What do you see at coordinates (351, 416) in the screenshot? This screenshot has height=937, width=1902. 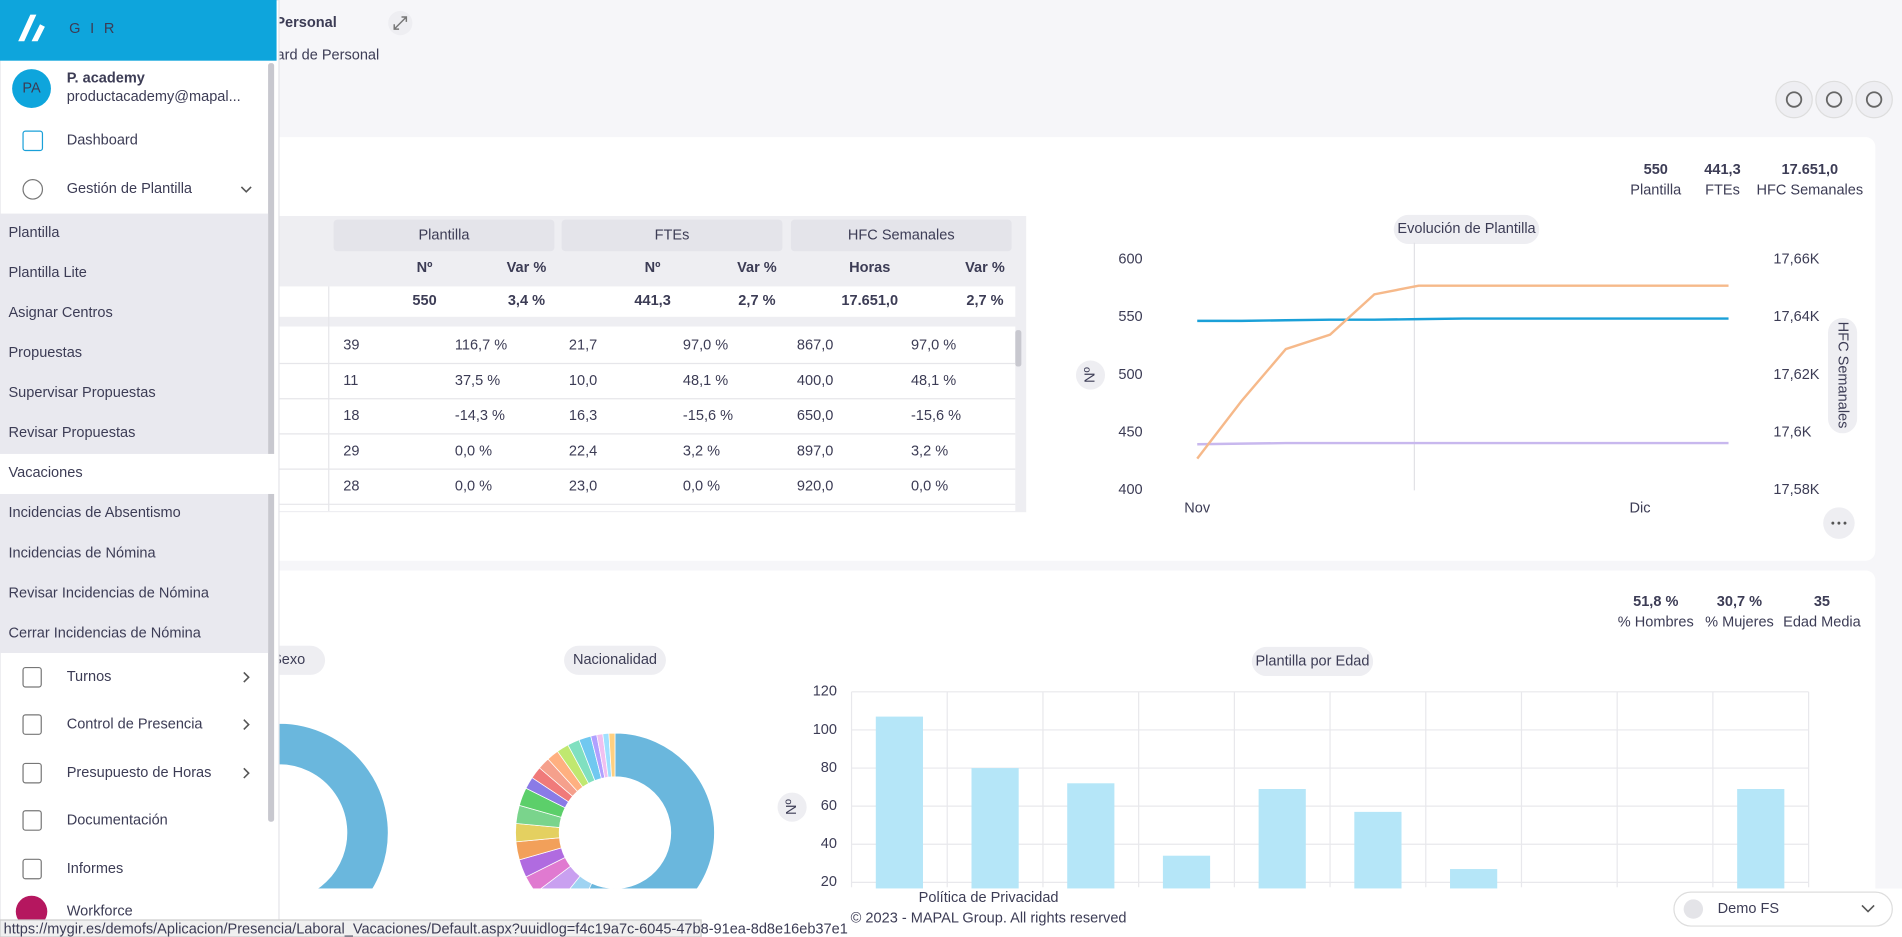 I see `table-cell: 18` at bounding box center [351, 416].